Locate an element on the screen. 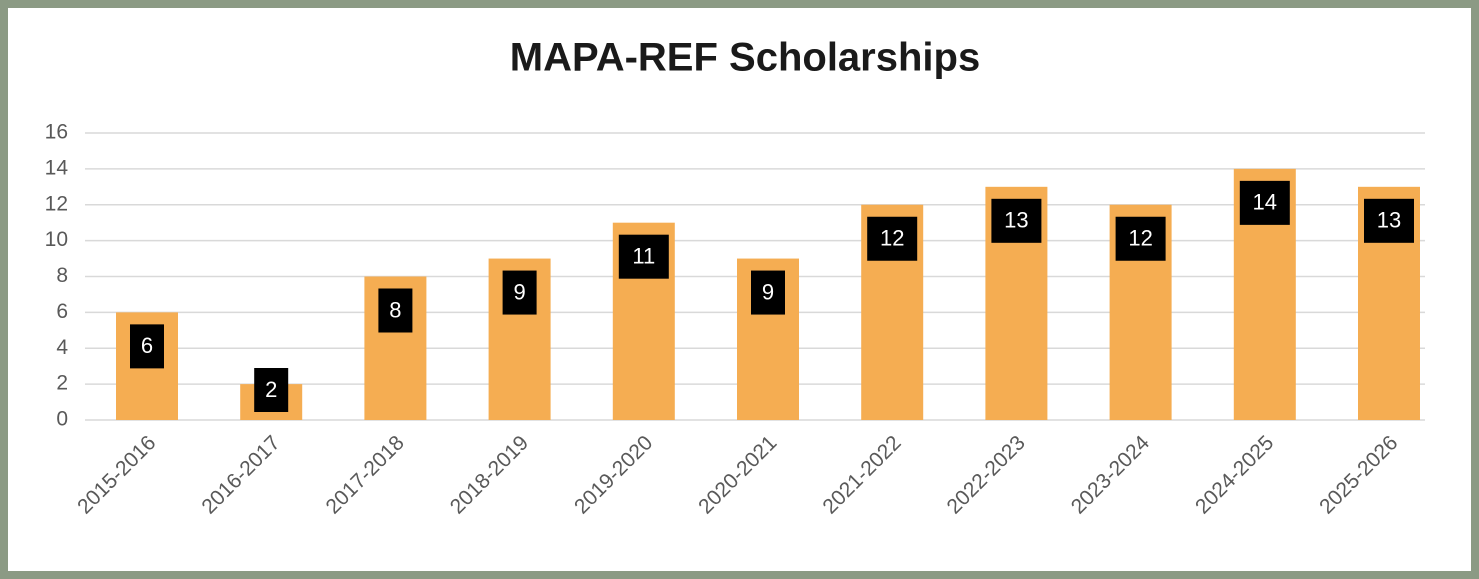 The height and width of the screenshot is (579, 1479). y-tick-label: 14 is located at coordinates (57, 167).